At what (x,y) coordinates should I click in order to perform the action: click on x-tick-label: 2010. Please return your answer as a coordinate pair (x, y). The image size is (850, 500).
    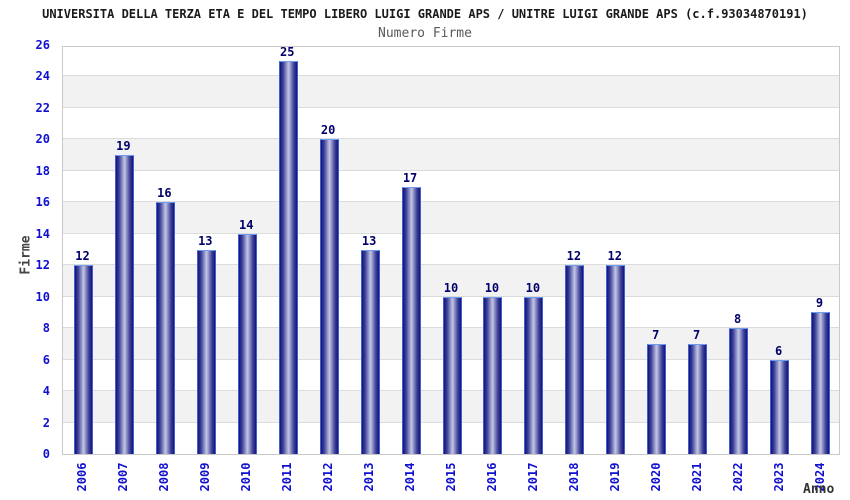
    Looking at the image, I should click on (246, 477).